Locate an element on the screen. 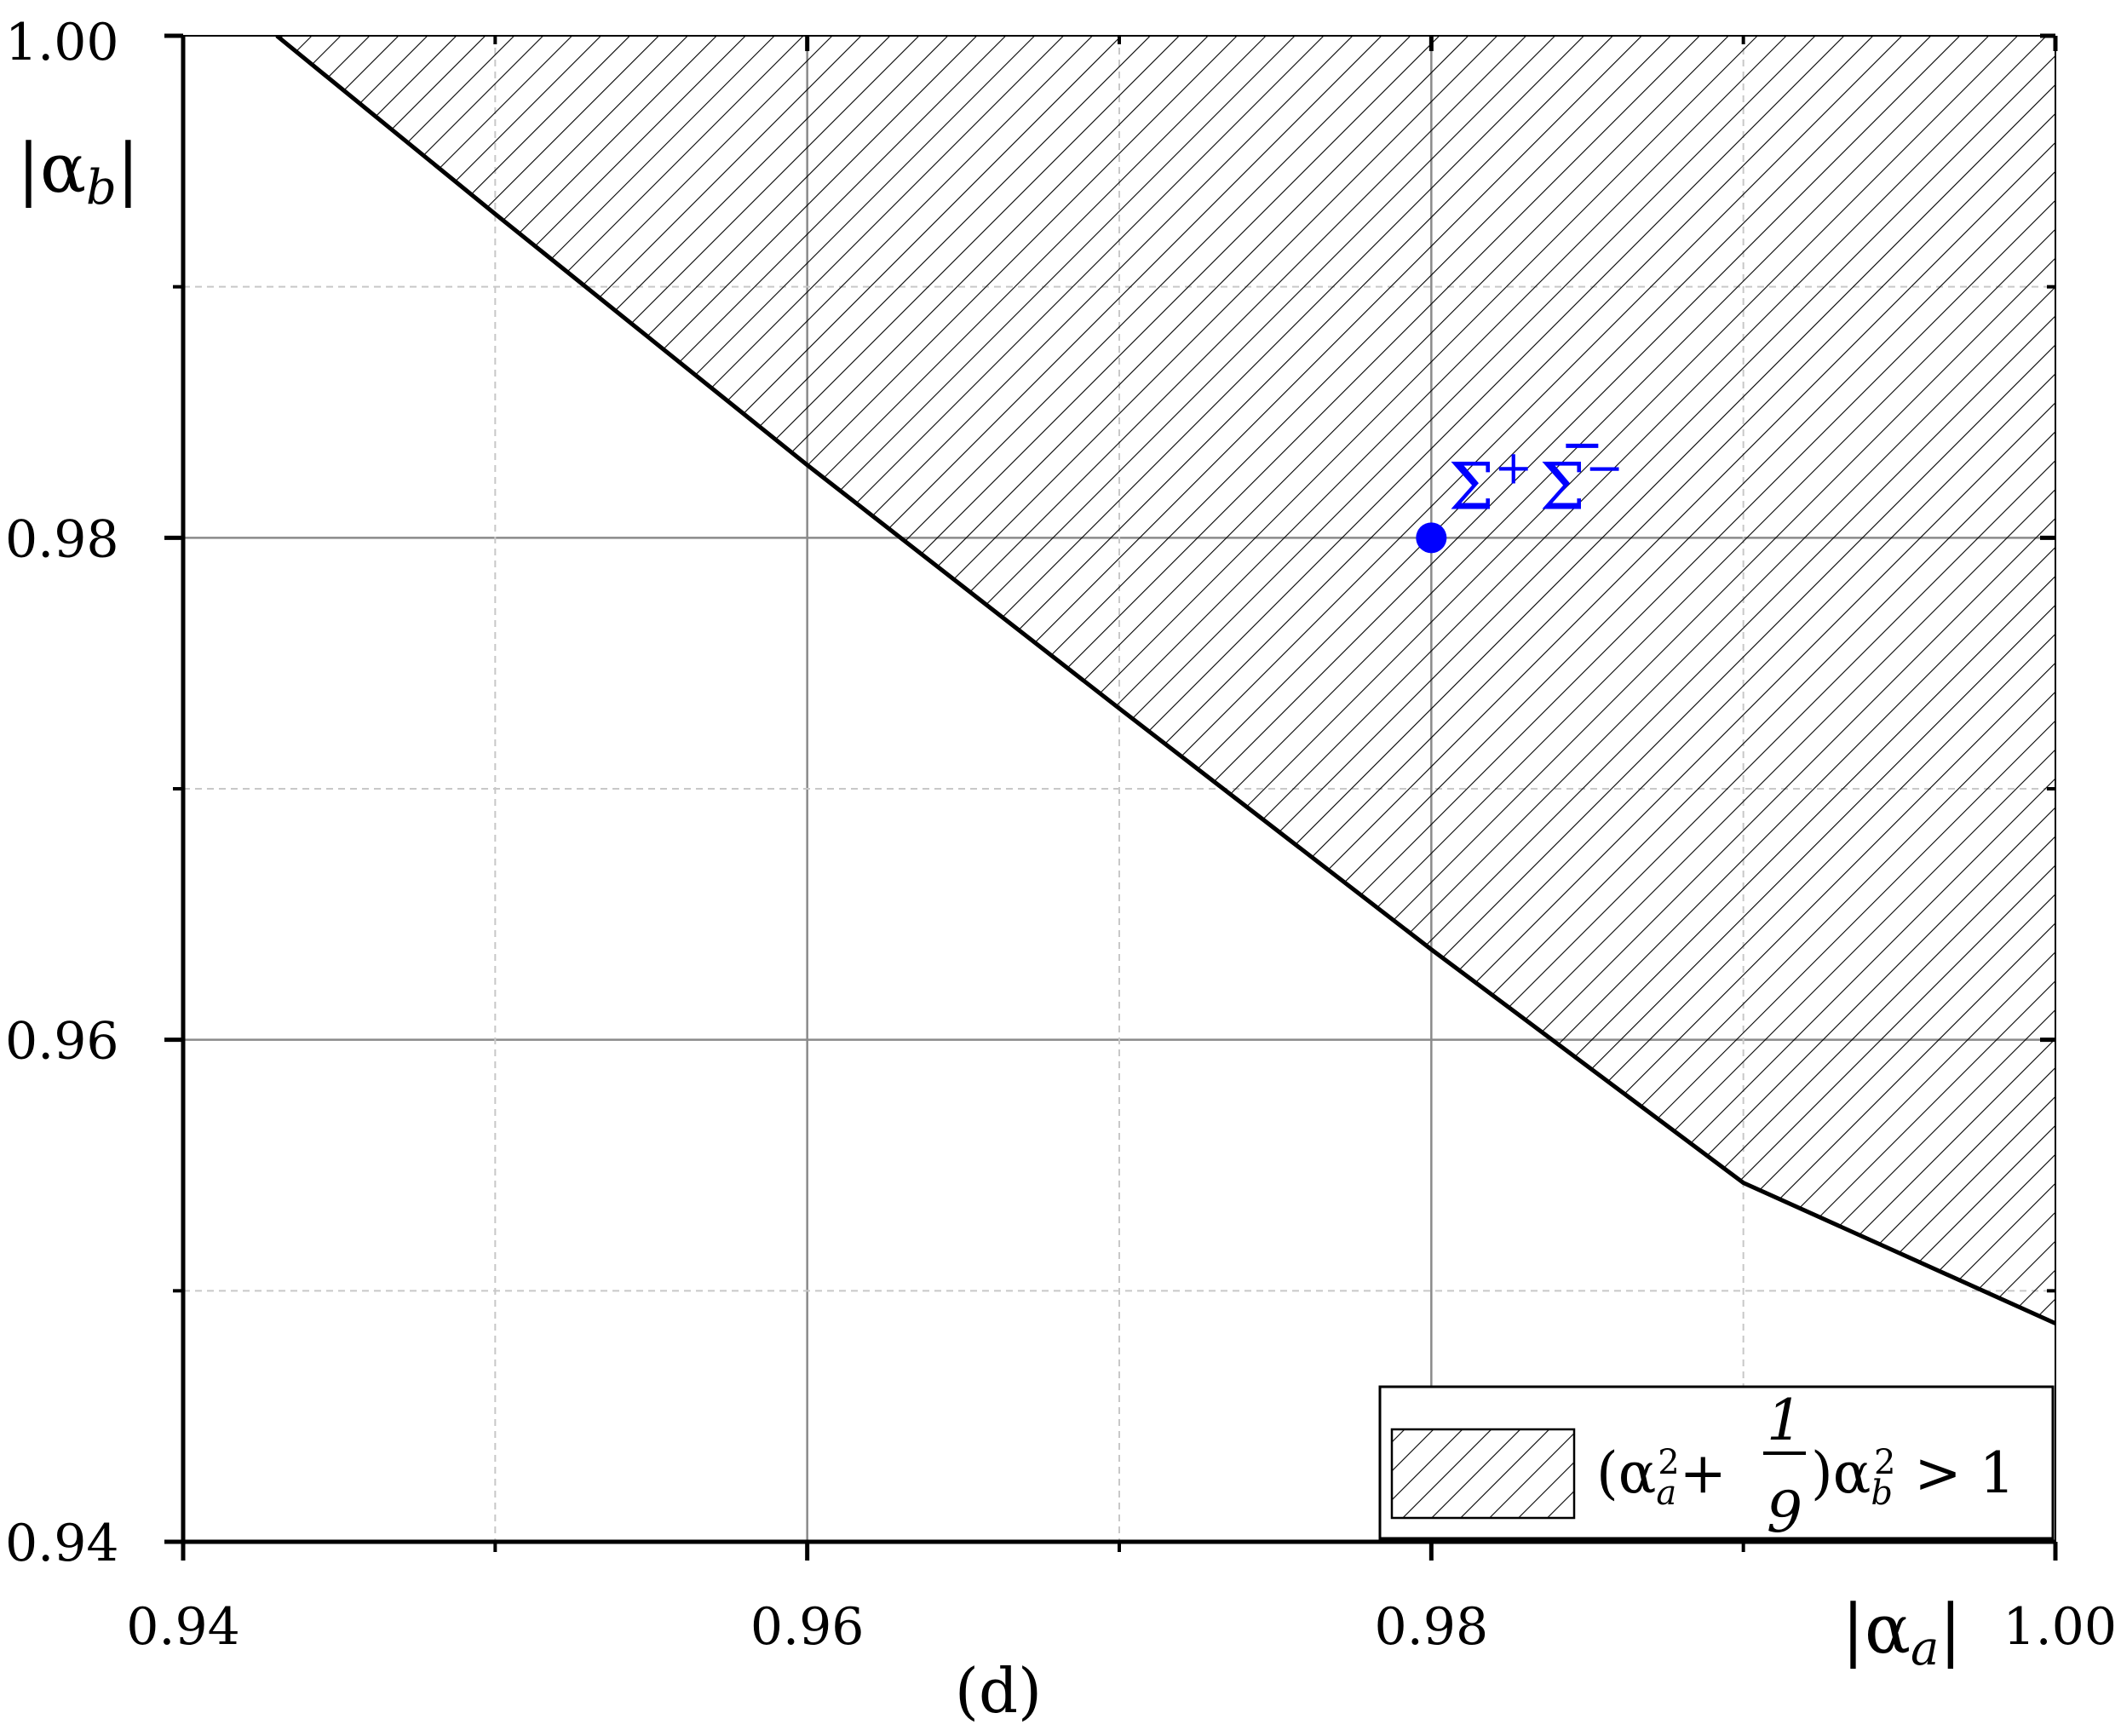 Image resolution: width=2121 pixels, height=1736 pixels. panel-label: (d) is located at coordinates (998, 1691).